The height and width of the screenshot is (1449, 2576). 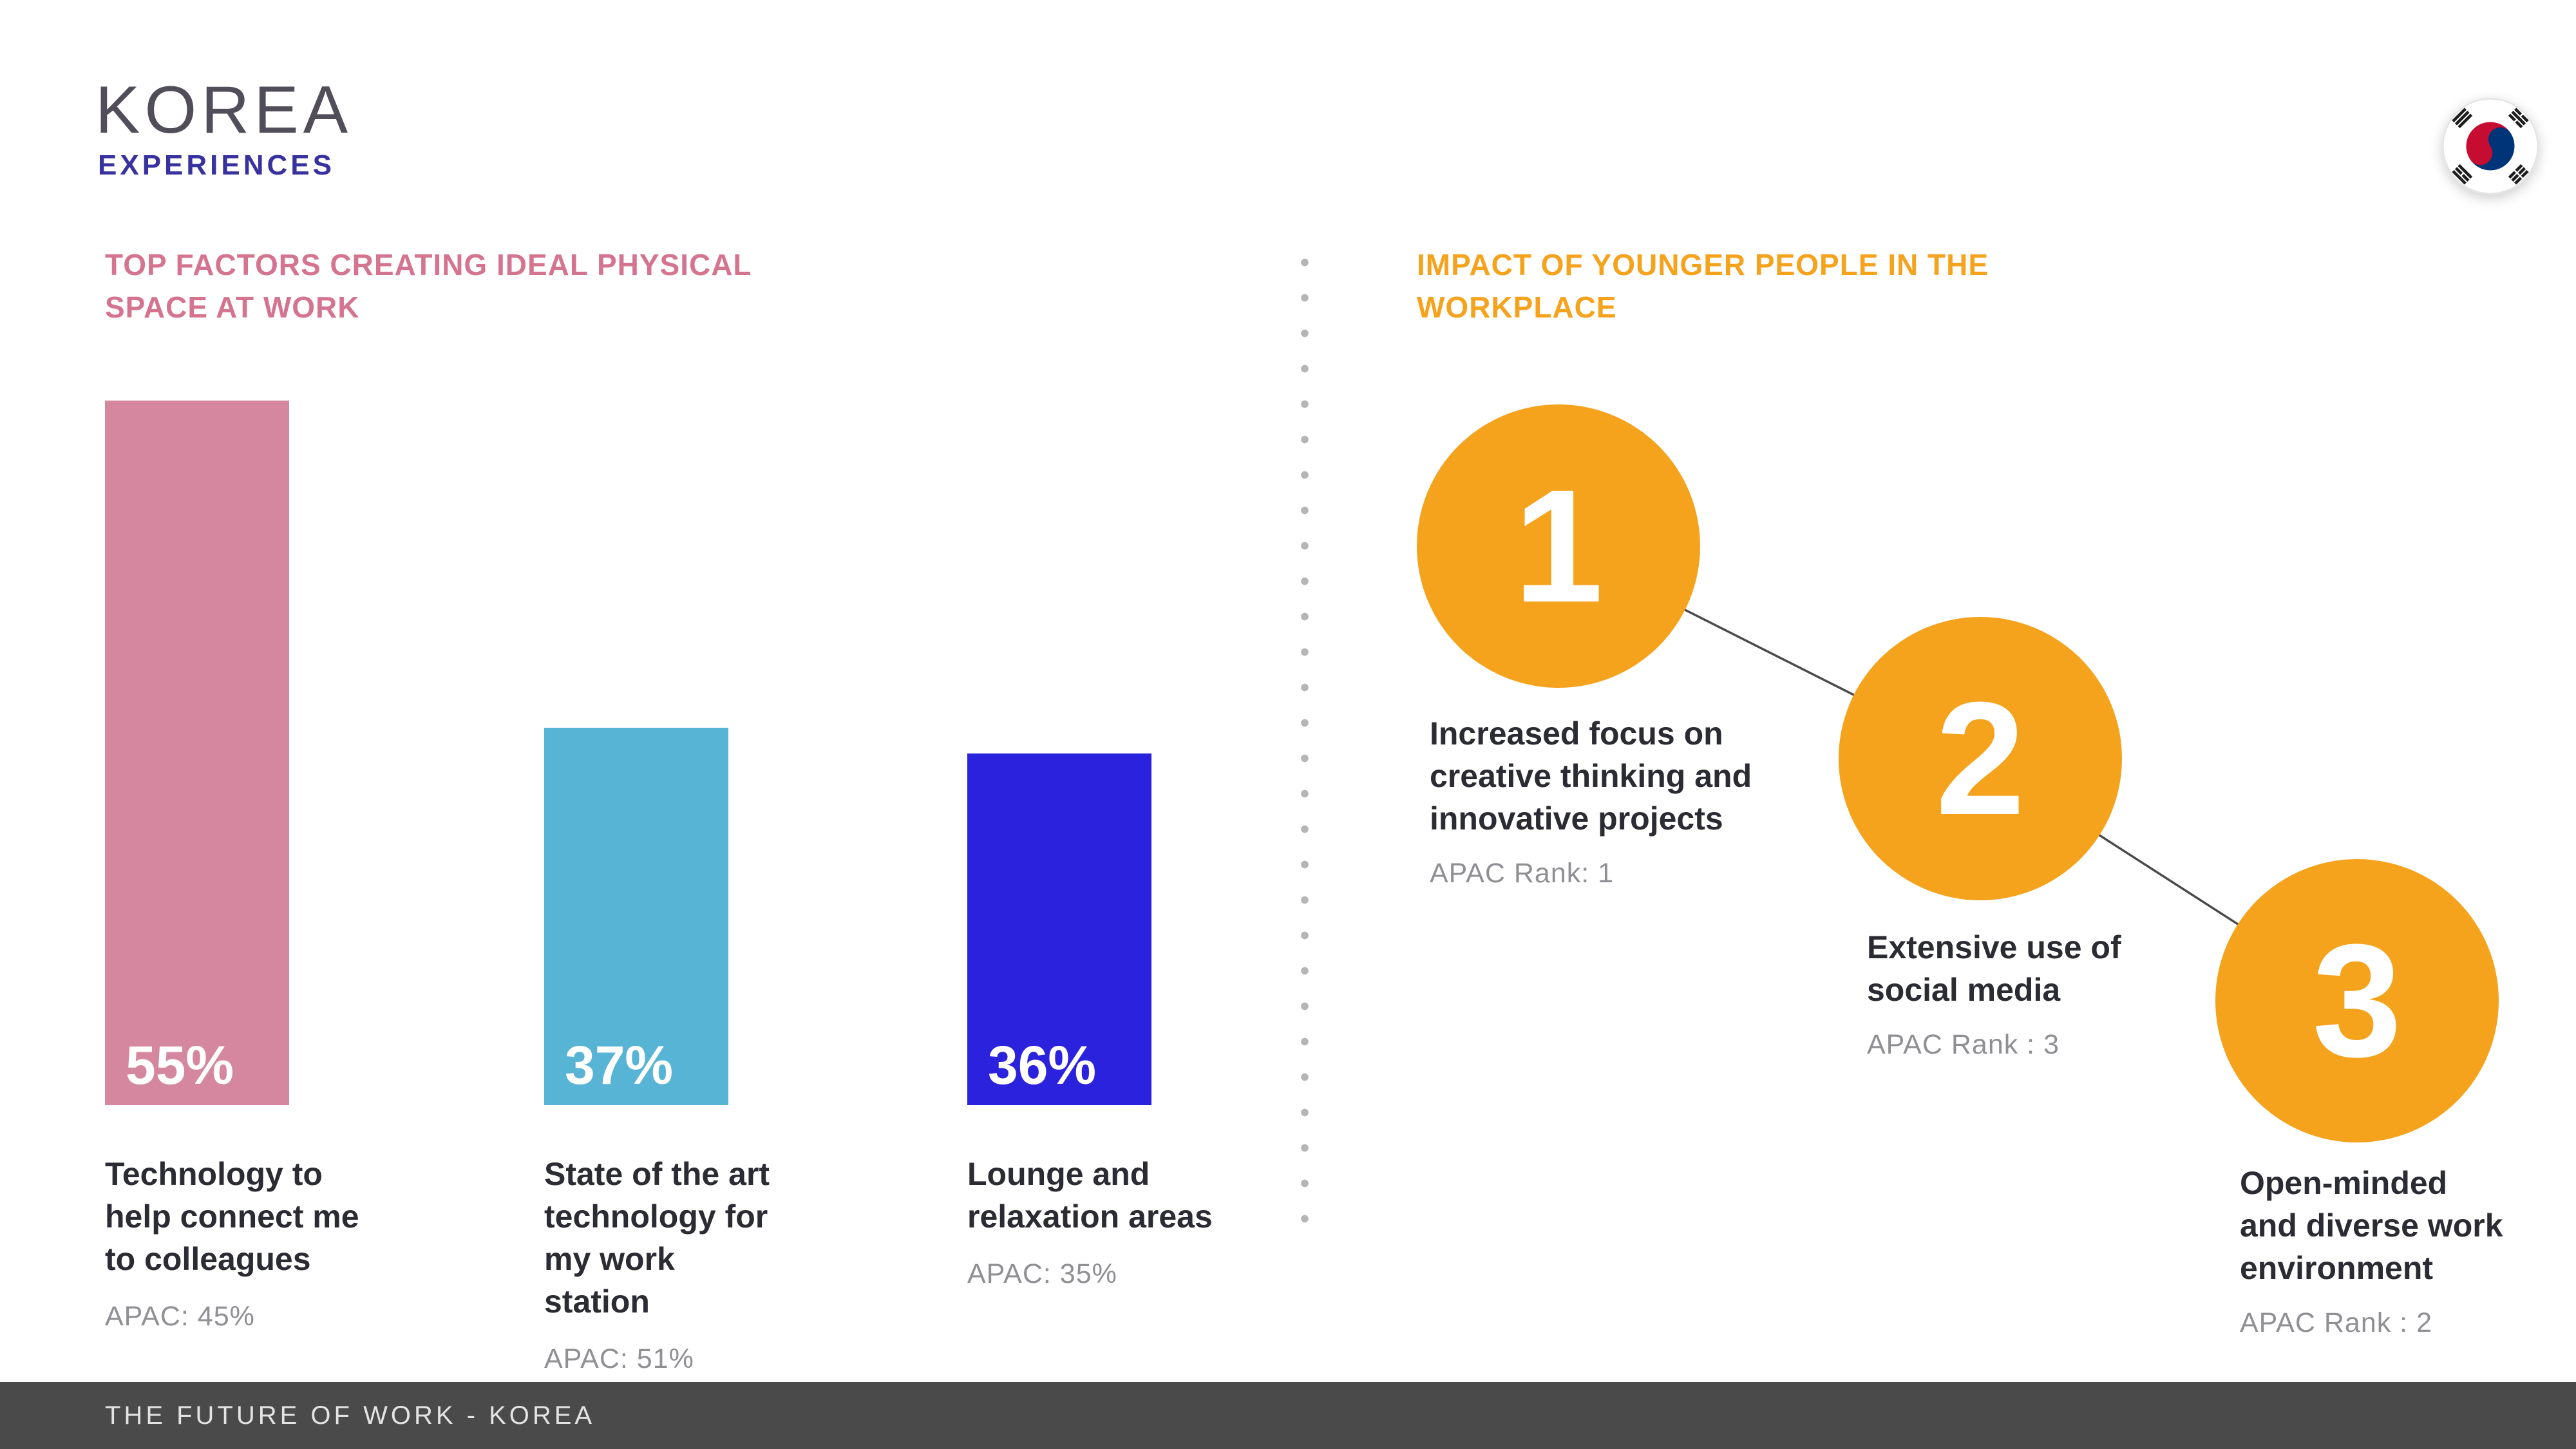 I want to click on rank-number: 1, so click(x=1558, y=546).